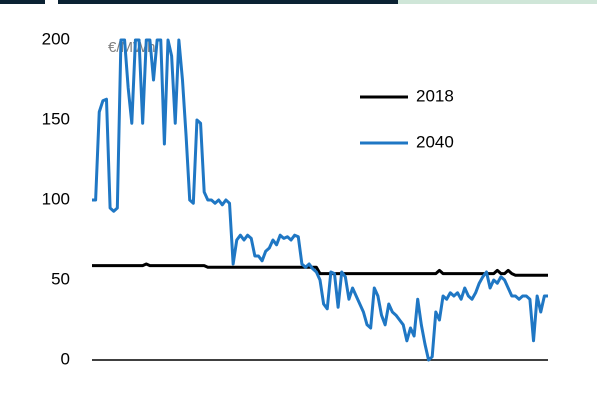 This screenshot has height=400, width=597. I want to click on header-image, so click(497, 2).